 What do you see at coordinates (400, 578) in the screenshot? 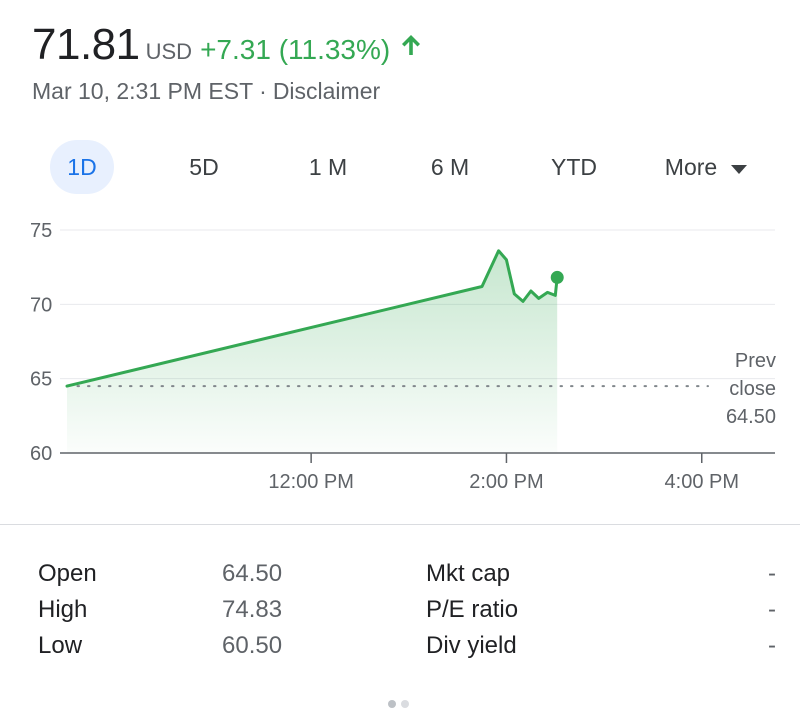
I see `stats-row-open: Open 64.50 Mkt cap -` at bounding box center [400, 578].